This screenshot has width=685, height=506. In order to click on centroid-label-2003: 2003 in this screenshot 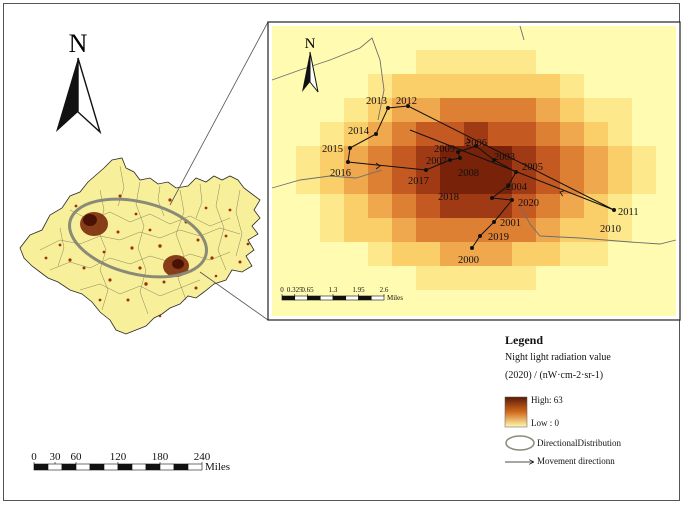, I will do `click(504, 157)`.